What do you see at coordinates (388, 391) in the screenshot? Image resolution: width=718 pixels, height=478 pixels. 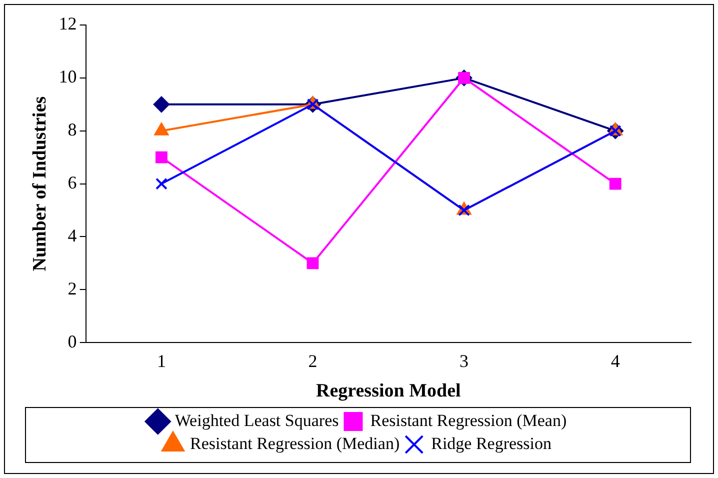 I see `x-axis-title: Regression Model` at bounding box center [388, 391].